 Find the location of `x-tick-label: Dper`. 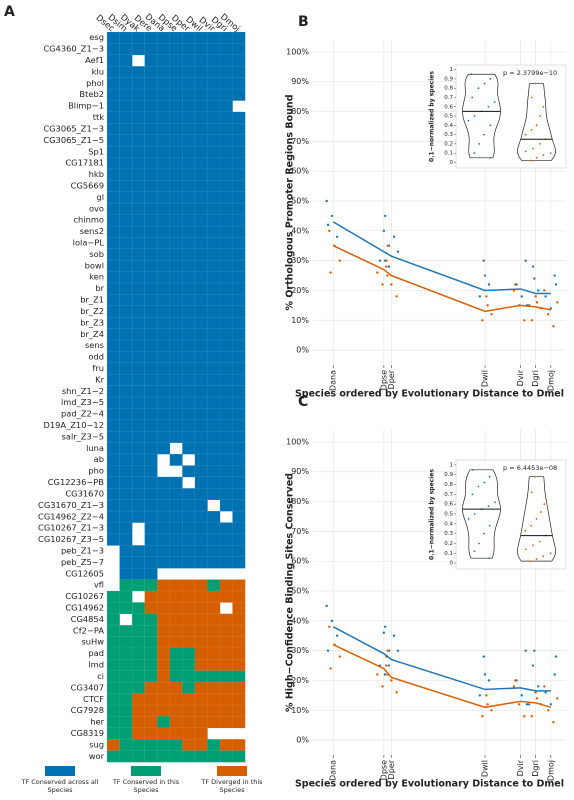

x-tick-label: Dper is located at coordinates (391, 769).